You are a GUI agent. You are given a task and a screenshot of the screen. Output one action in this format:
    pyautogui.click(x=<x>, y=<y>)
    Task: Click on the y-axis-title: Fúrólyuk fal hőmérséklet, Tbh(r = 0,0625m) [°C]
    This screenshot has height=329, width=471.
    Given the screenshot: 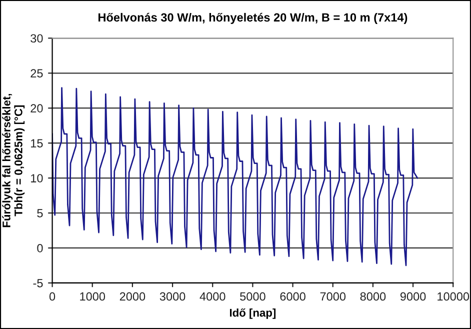 What is the action you would take?
    pyautogui.click(x=13, y=161)
    